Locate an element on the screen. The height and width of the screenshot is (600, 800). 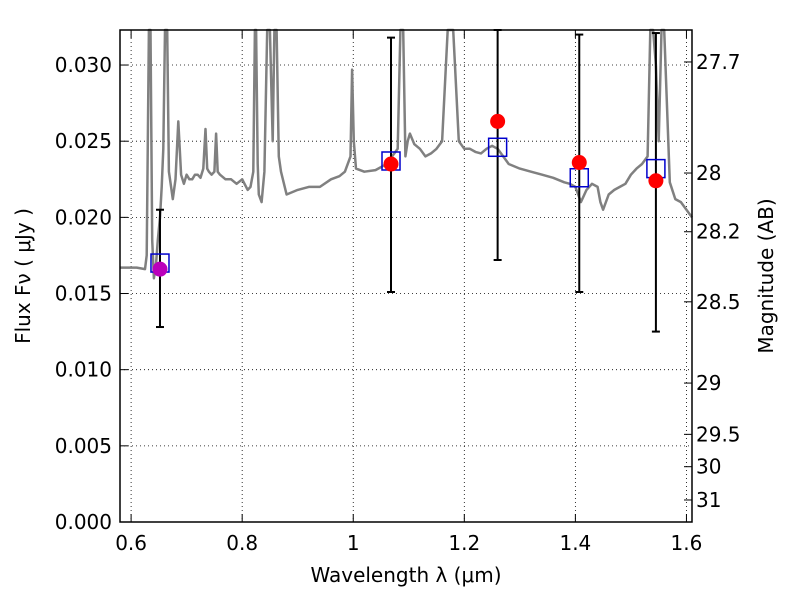
y2-tick-label: 31 is located at coordinates (708, 500).